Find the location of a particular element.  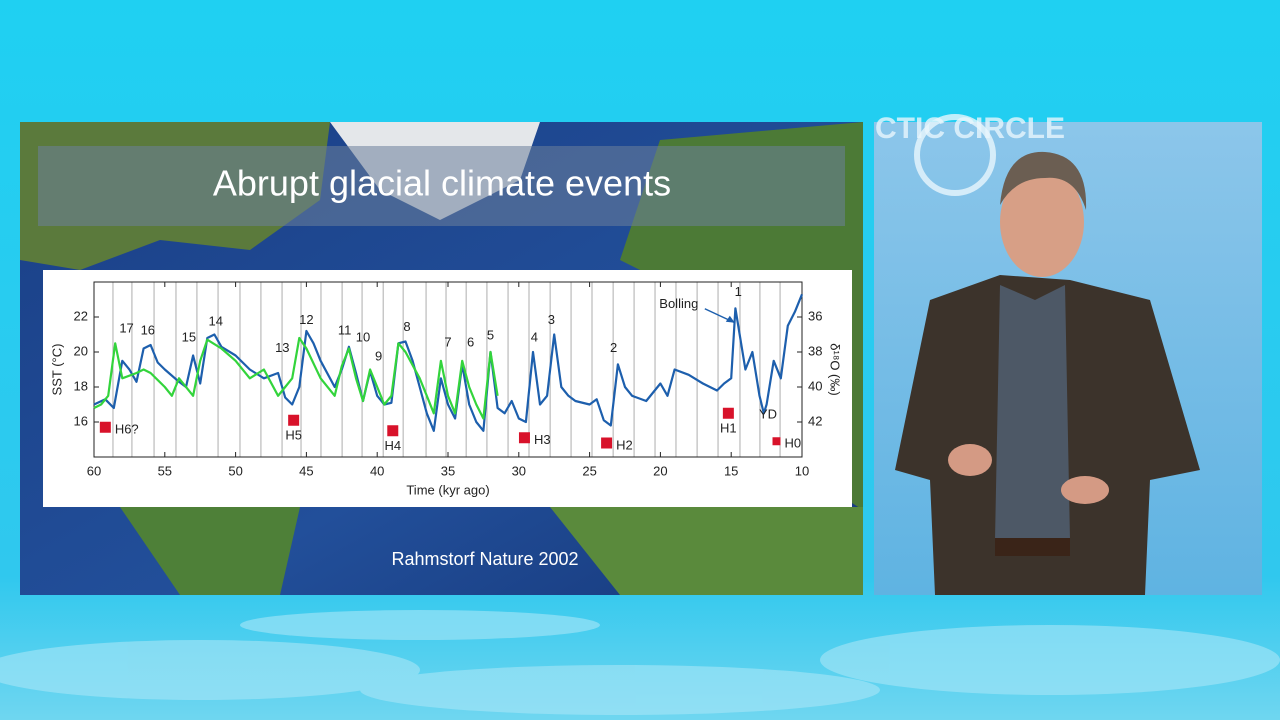

event-label: H2 is located at coordinates (624, 444).